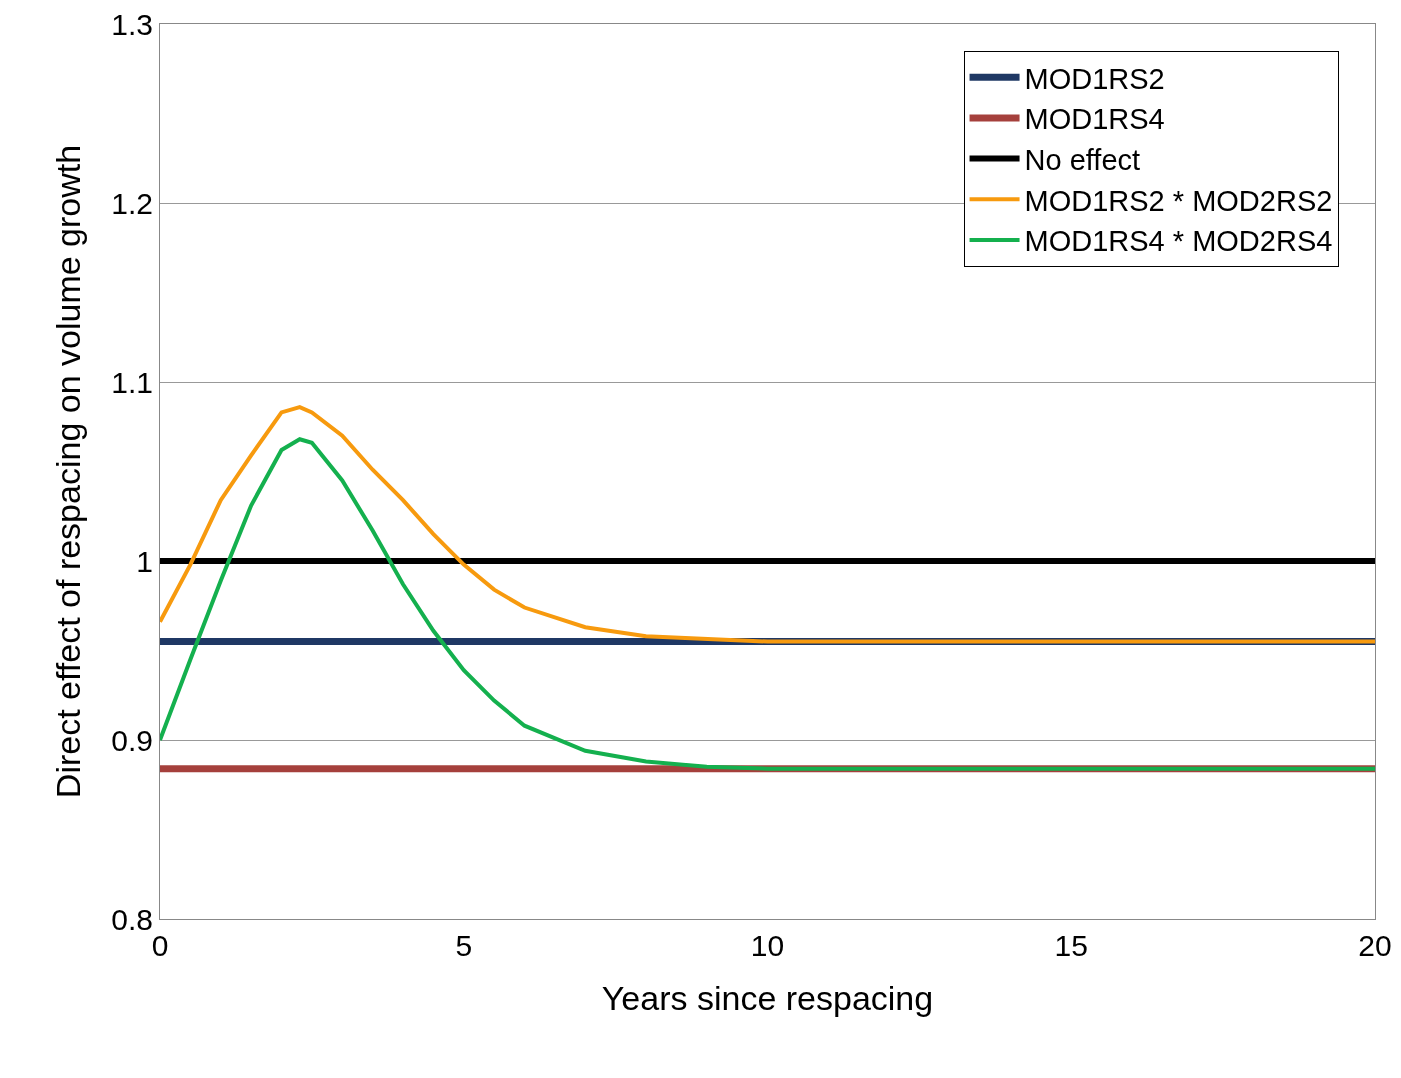 The height and width of the screenshot is (1078, 1401). Describe the element at coordinates (160, 945) in the screenshot. I see `x-tick-label: 0` at that location.